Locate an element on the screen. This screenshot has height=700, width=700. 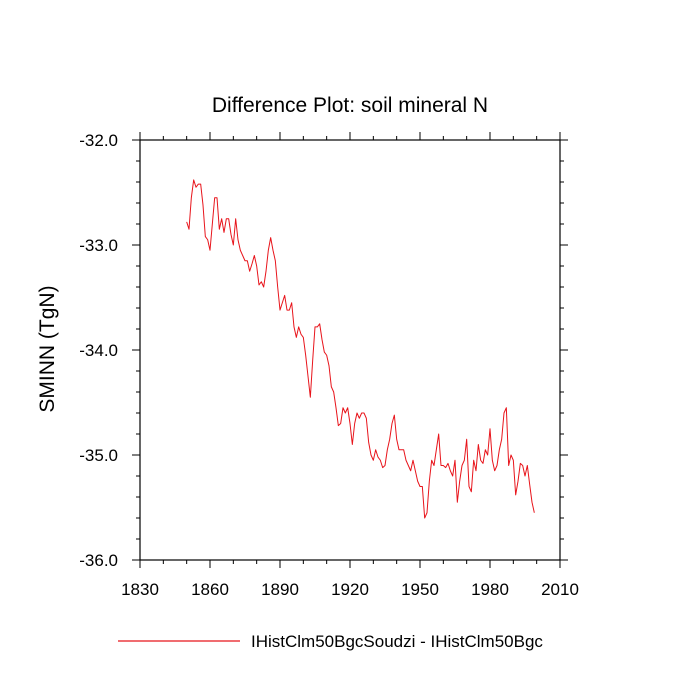
x-tick-label: 1860 is located at coordinates (210, 589).